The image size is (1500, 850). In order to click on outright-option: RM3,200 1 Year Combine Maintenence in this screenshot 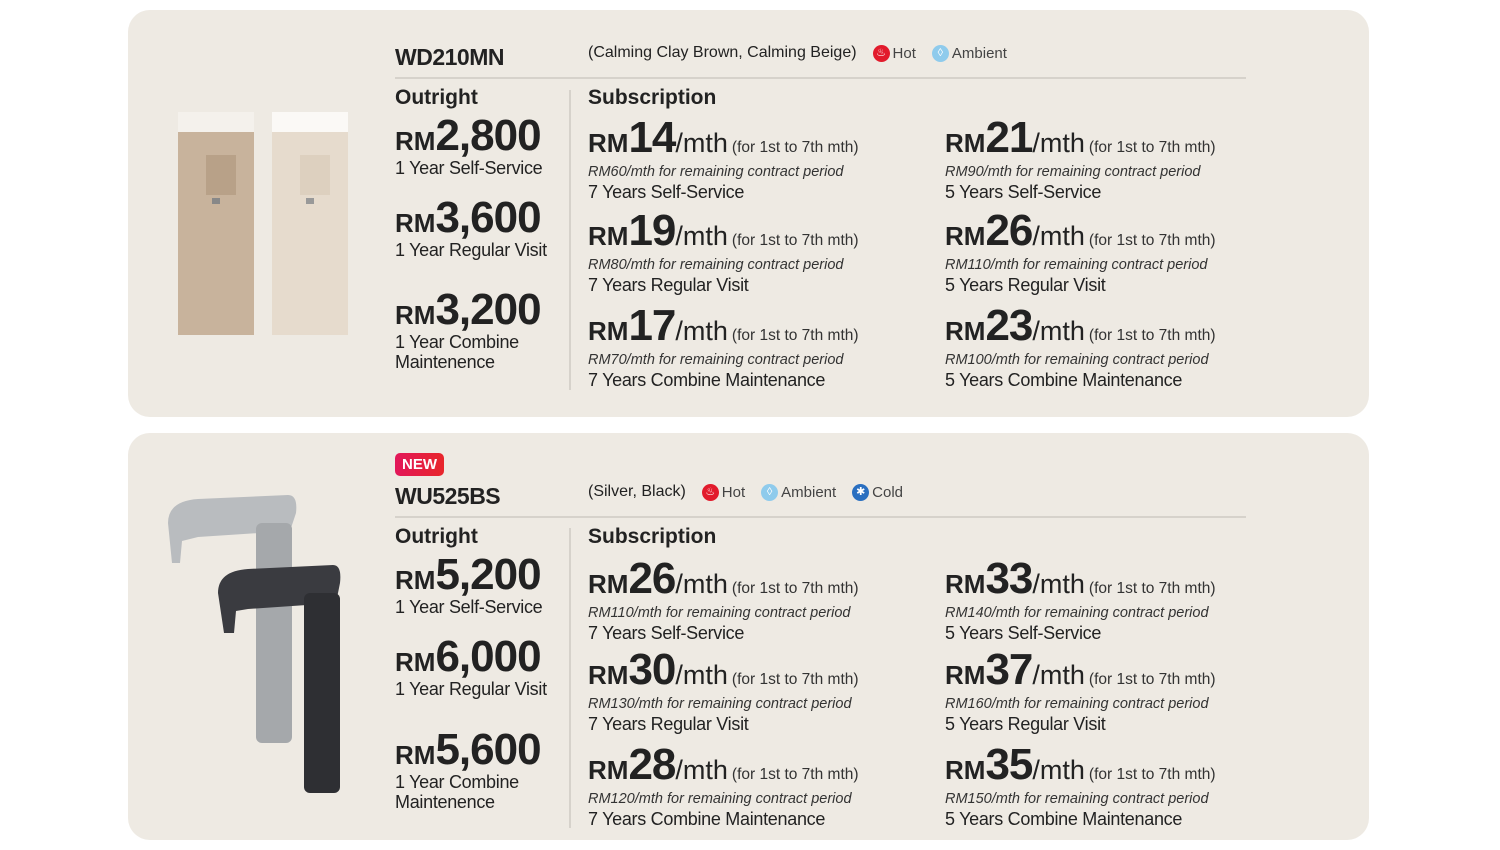, I will do `click(480, 330)`.